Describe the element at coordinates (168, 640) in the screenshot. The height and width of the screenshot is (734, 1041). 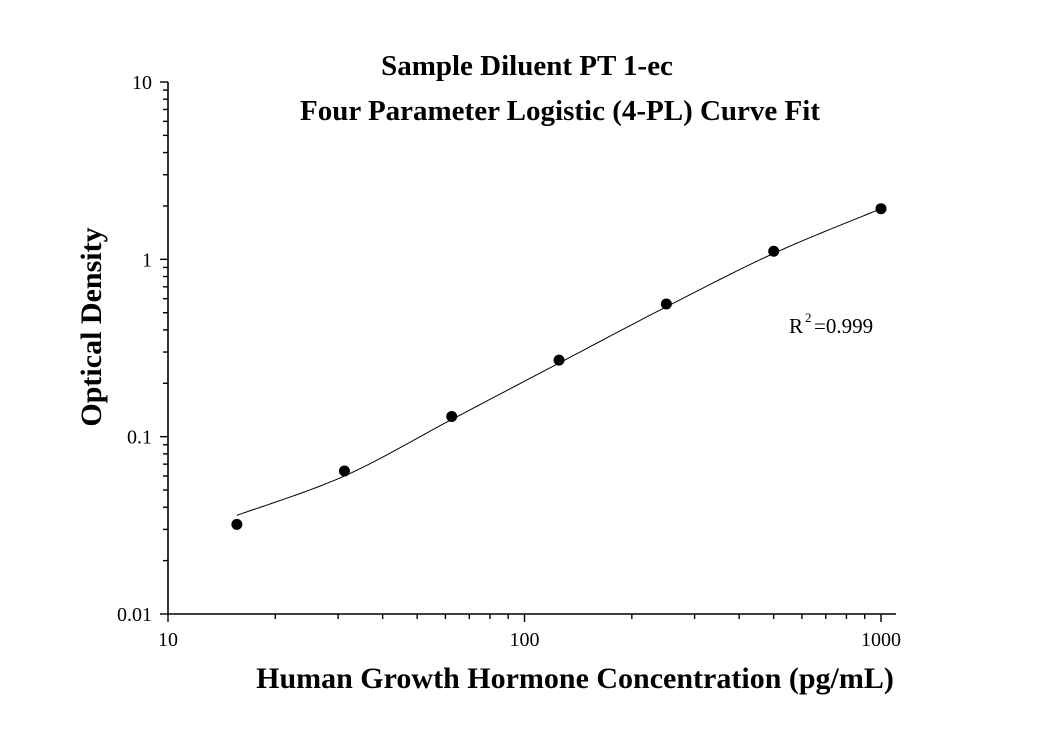
I see `x-tick-label: 10` at that location.